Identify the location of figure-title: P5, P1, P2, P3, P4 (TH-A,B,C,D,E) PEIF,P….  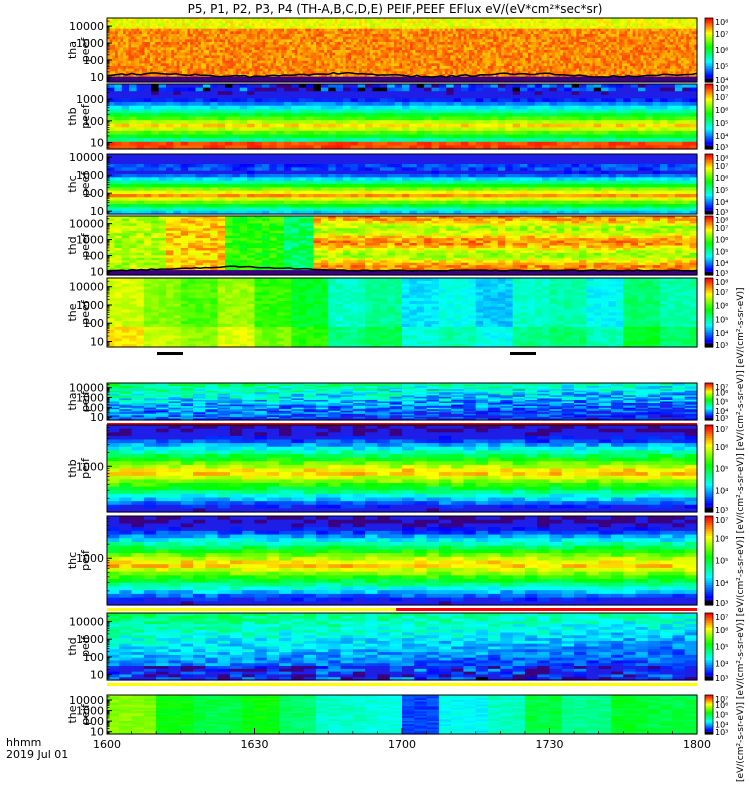
(395, 9).